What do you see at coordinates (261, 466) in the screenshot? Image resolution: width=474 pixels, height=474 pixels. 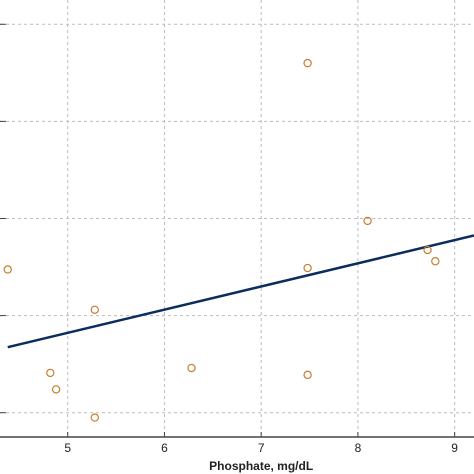 I see `x-axis-title: Phosphate, mg/dL` at bounding box center [261, 466].